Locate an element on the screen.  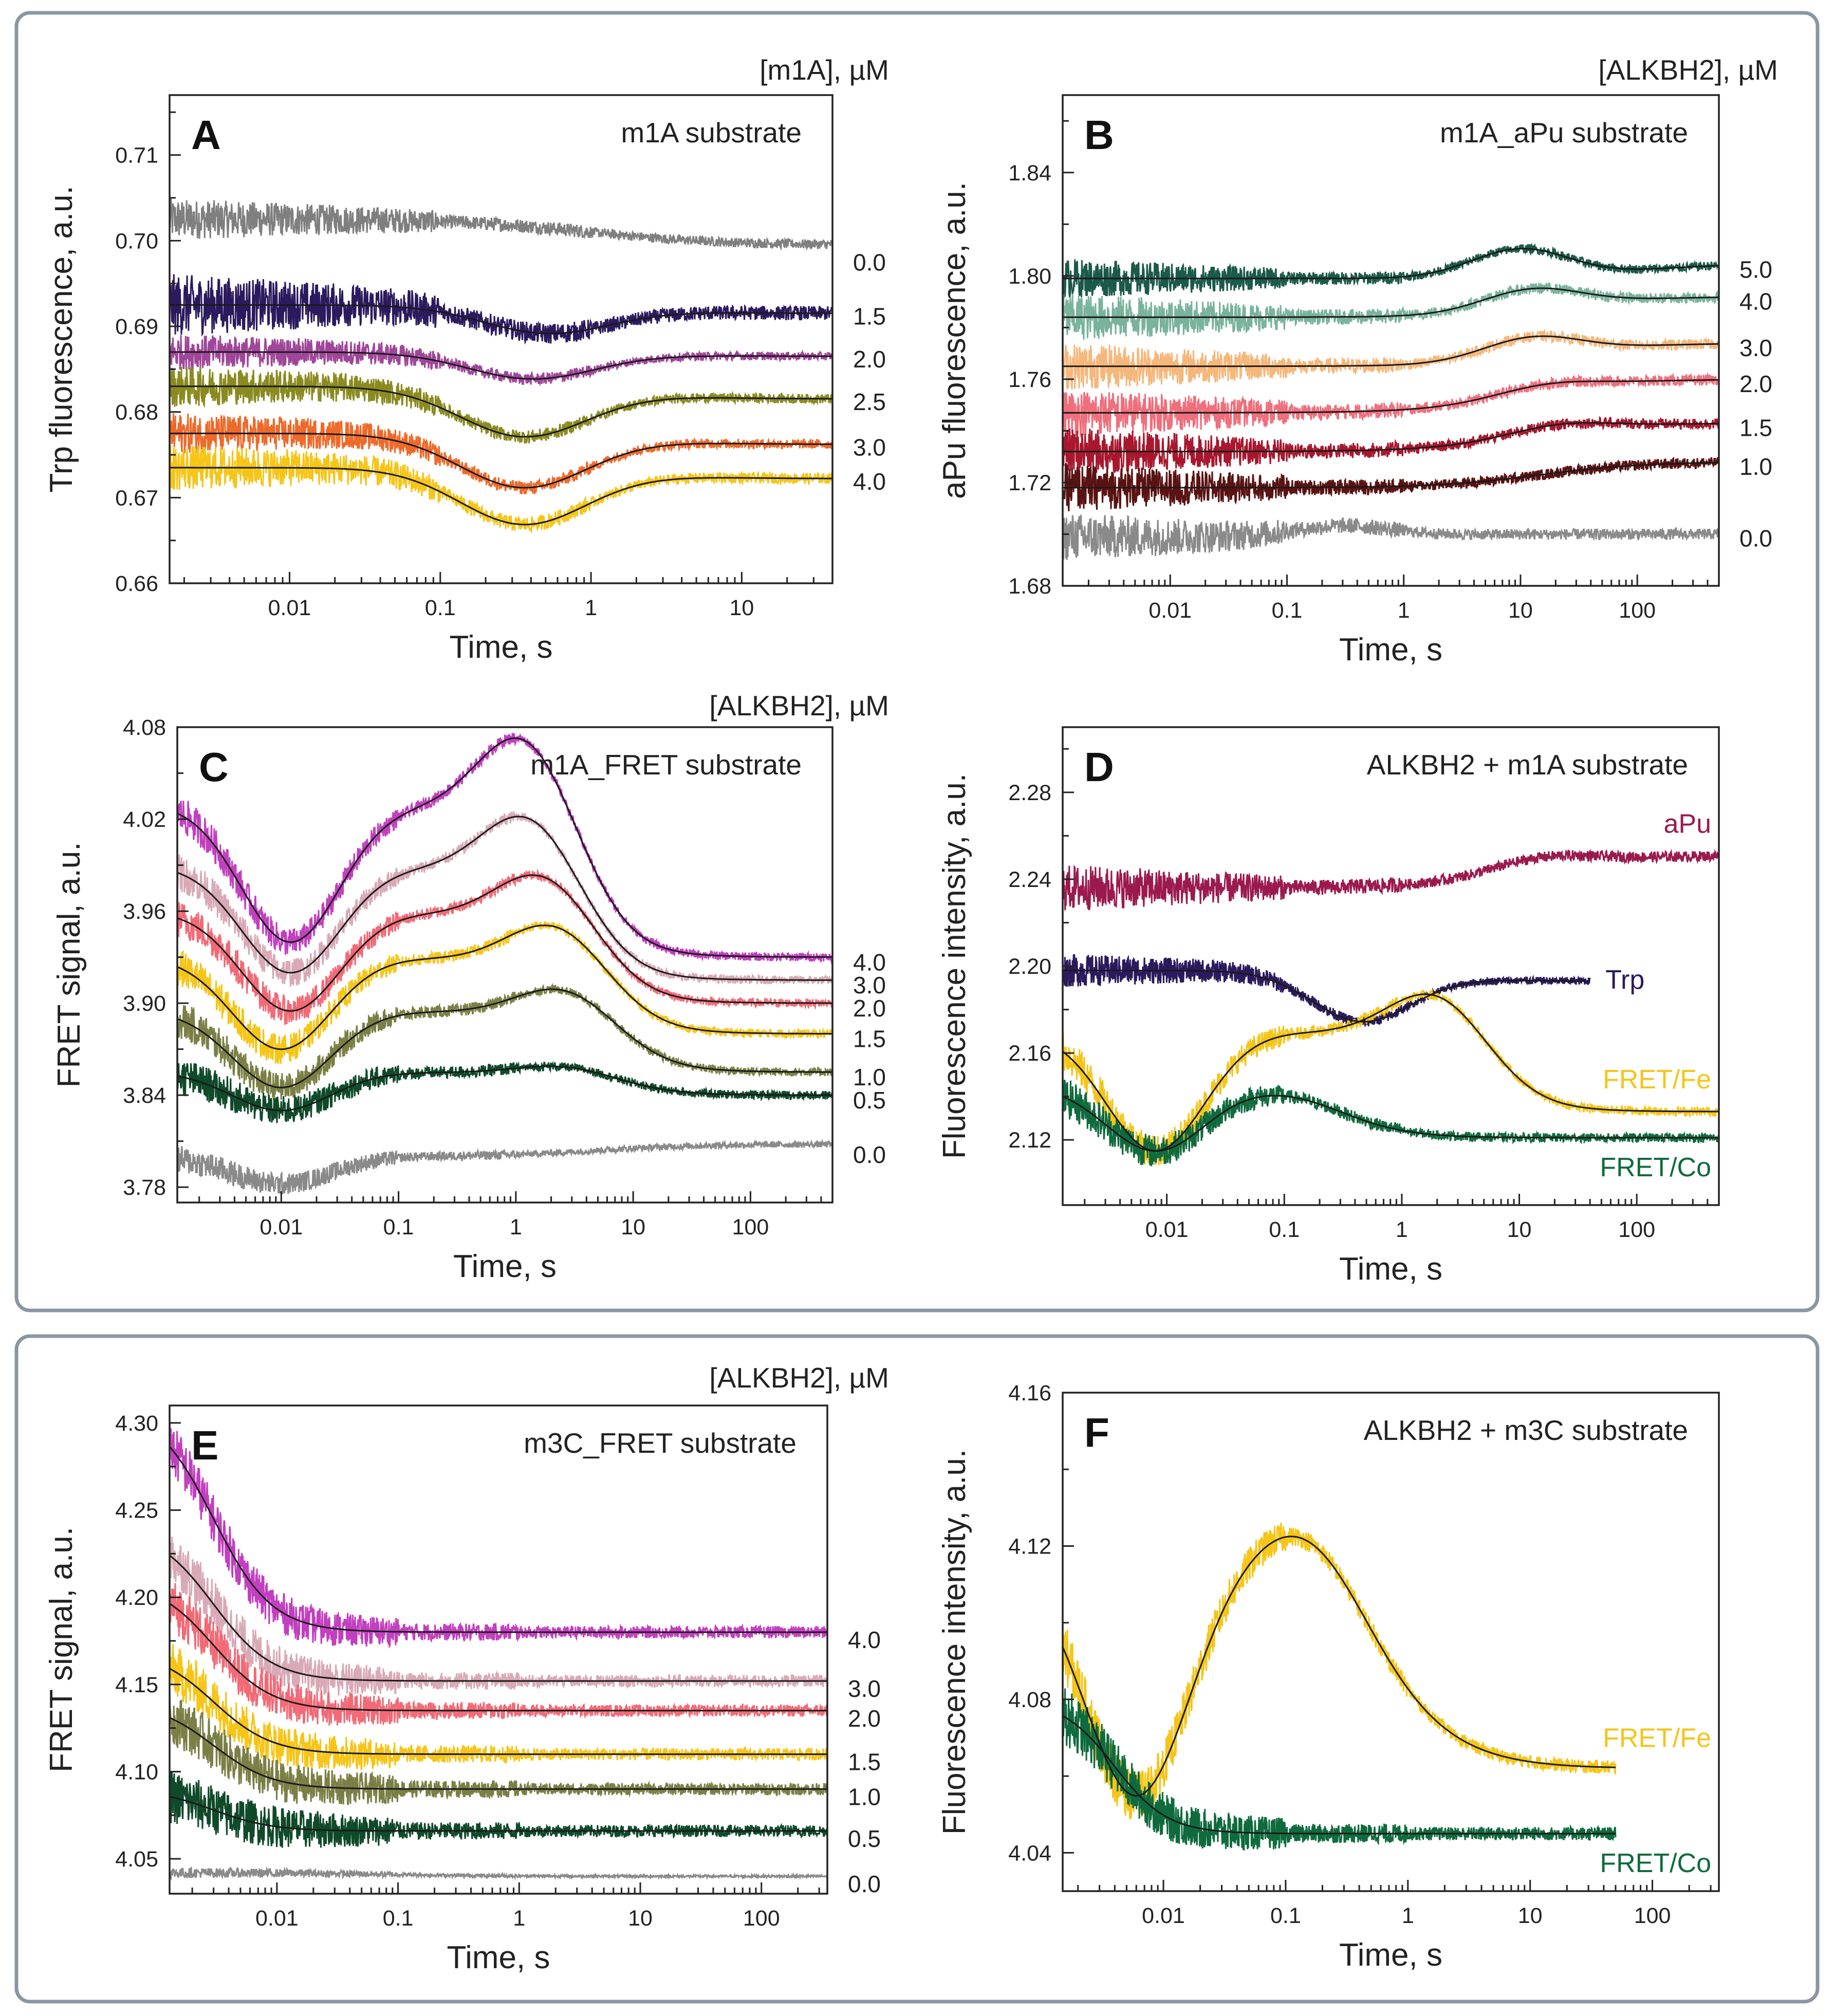
panel-title: m1A_FRET substrate is located at coordinates (666, 765).